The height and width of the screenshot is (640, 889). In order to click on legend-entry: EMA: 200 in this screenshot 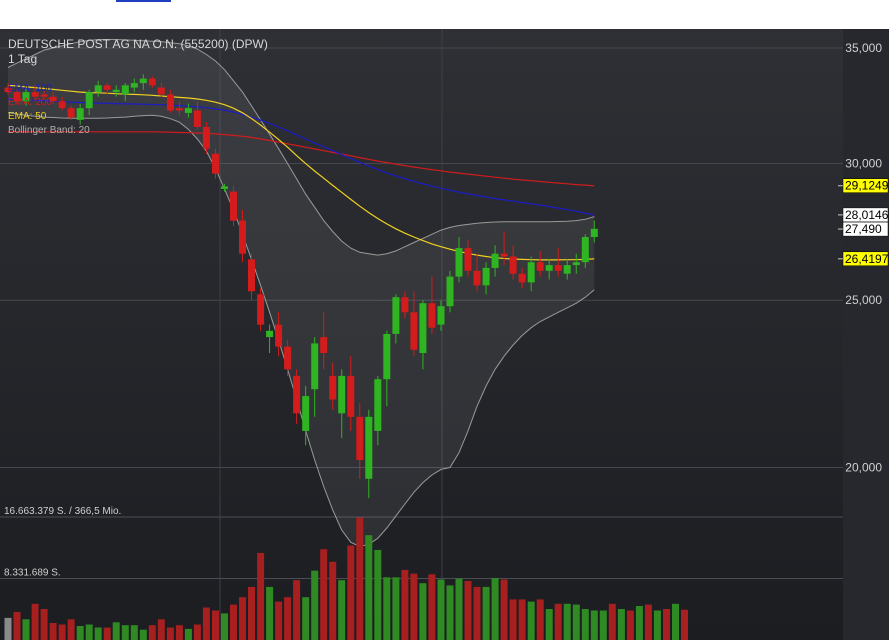, I will do `click(30, 102)`.